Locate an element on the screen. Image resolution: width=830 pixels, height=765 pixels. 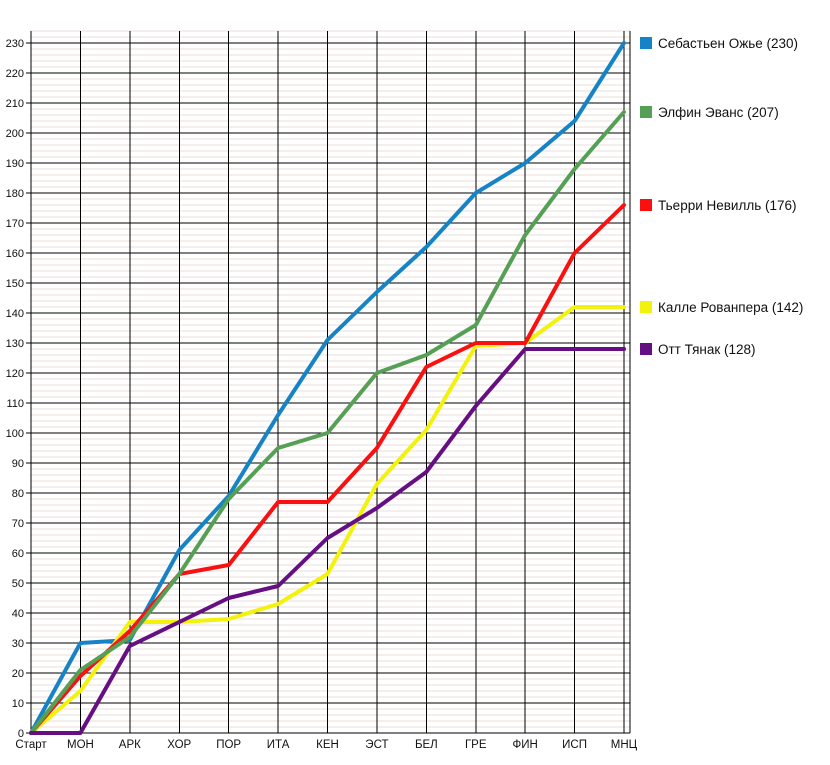
legend-label: Отт Тянак (128) is located at coordinates (707, 349).